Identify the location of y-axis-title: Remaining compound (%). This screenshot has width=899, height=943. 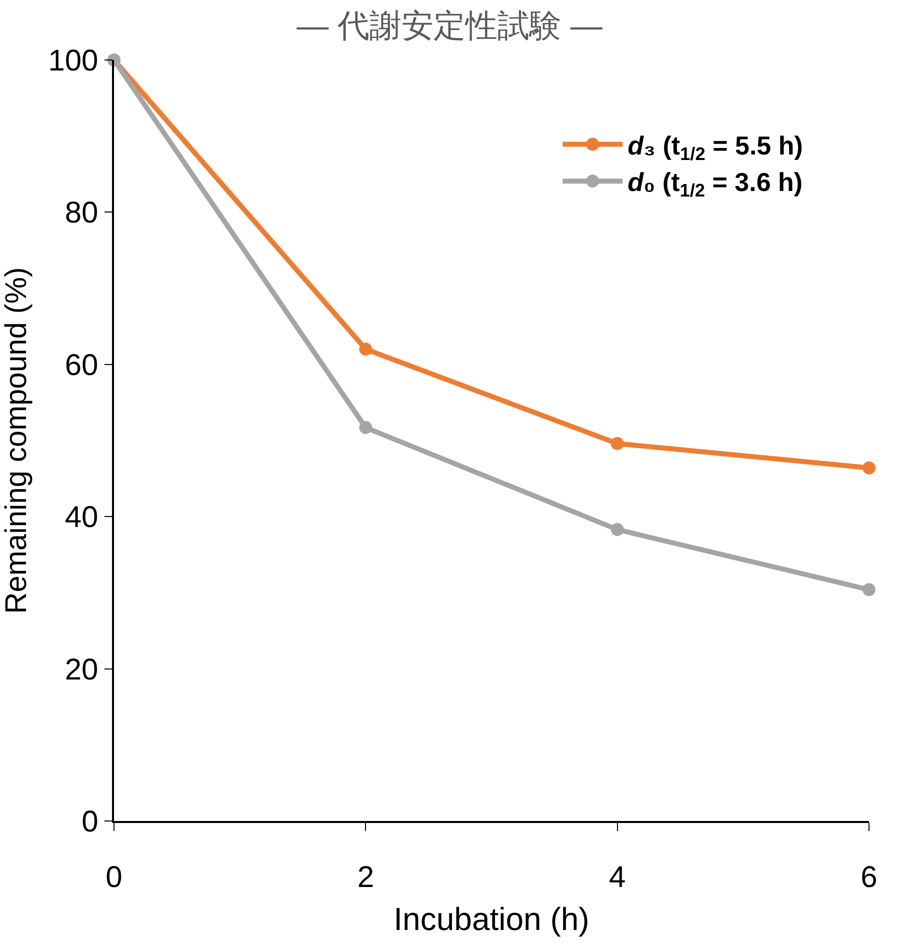
(16, 440).